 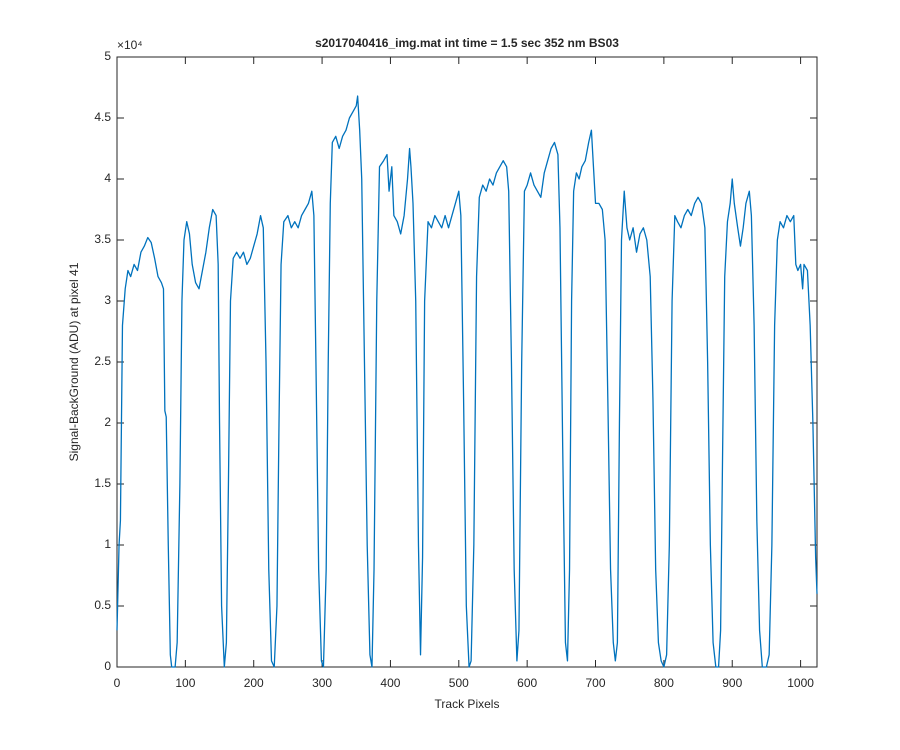 I want to click on x-tick-label: 600, so click(x=527, y=683).